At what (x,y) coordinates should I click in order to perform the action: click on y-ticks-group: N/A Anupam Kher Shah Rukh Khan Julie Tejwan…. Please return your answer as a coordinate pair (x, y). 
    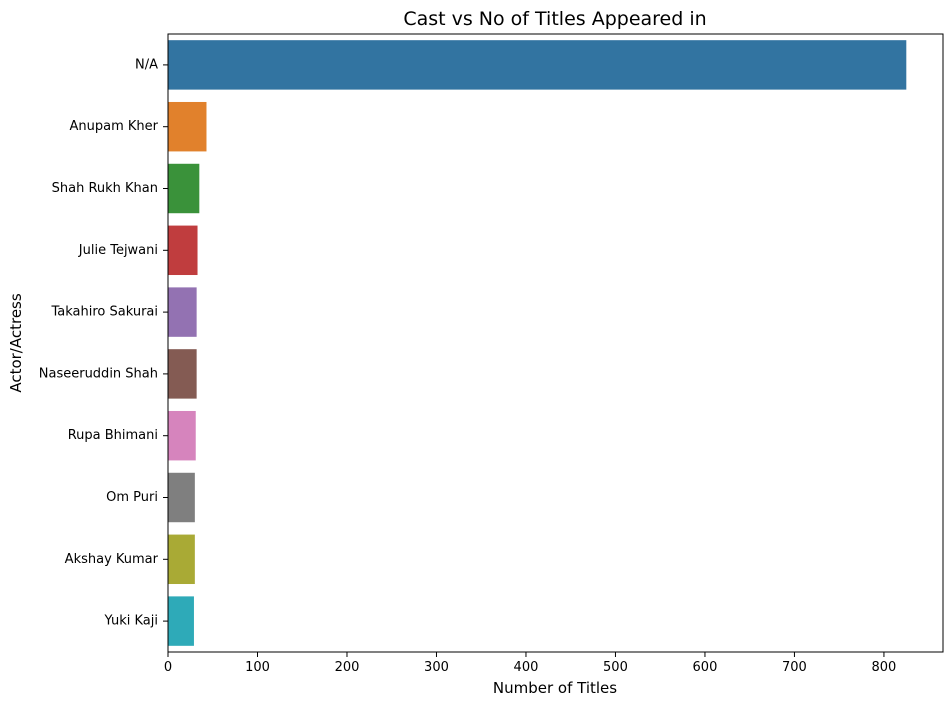
    Looking at the image, I should click on (103, 343).